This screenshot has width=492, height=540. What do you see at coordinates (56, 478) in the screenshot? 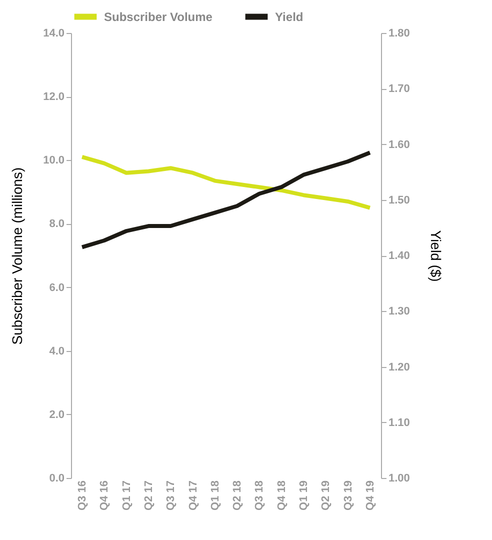
I see `y-tick-label: 0.0` at bounding box center [56, 478].